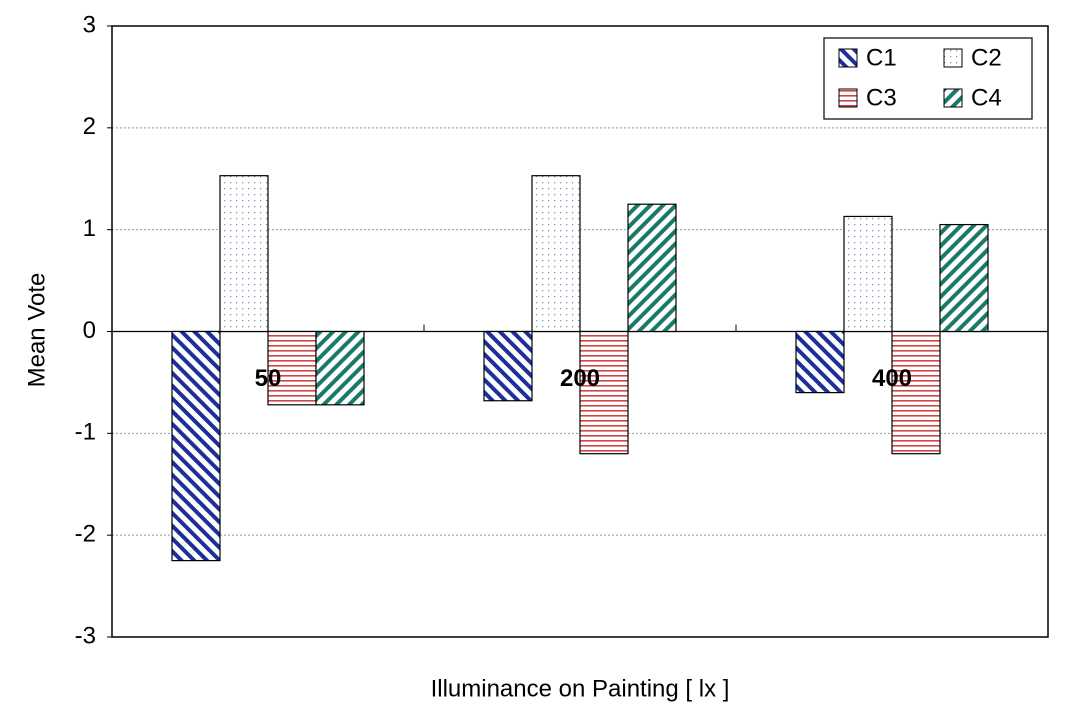 The image size is (1074, 720). Describe the element at coordinates (85, 534) in the screenshot. I see `y-tick-label: -2` at that location.